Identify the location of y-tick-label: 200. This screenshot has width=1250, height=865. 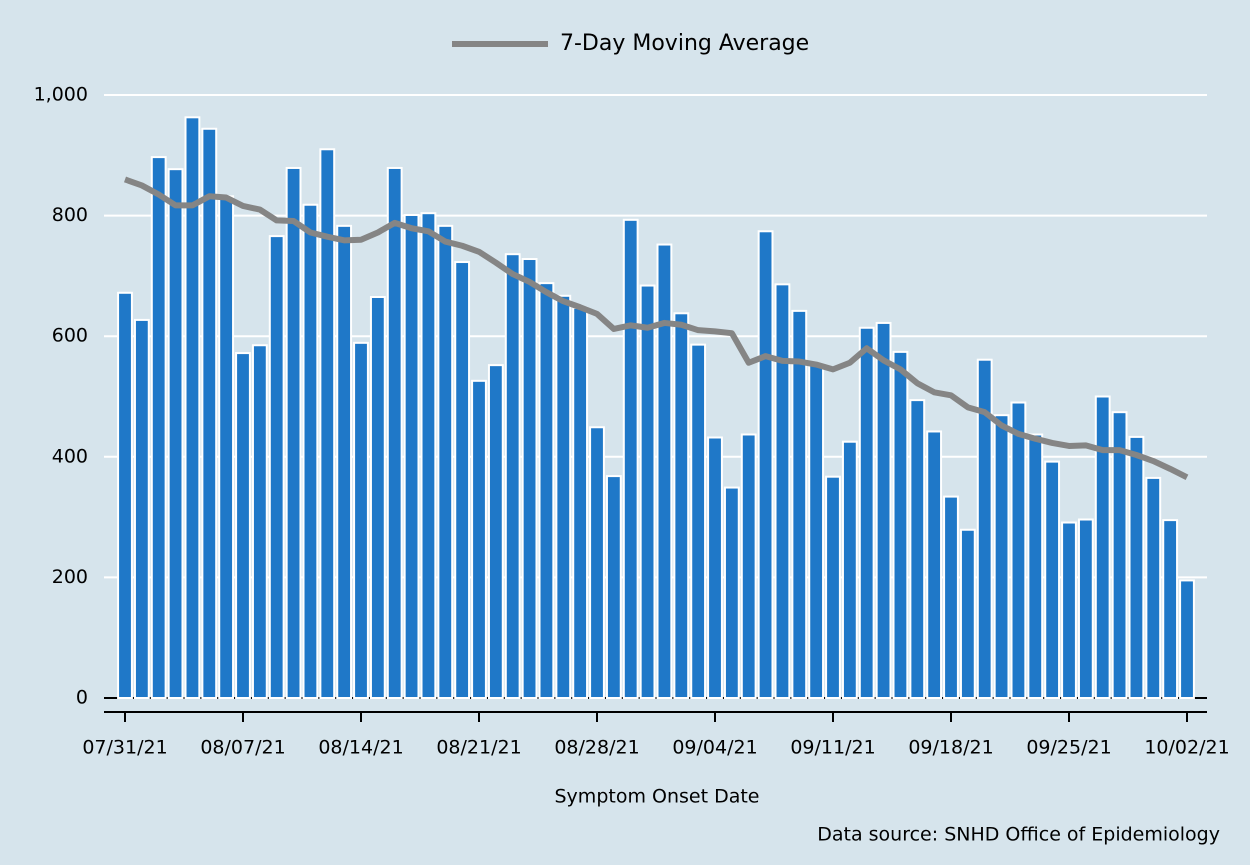
(70, 577).